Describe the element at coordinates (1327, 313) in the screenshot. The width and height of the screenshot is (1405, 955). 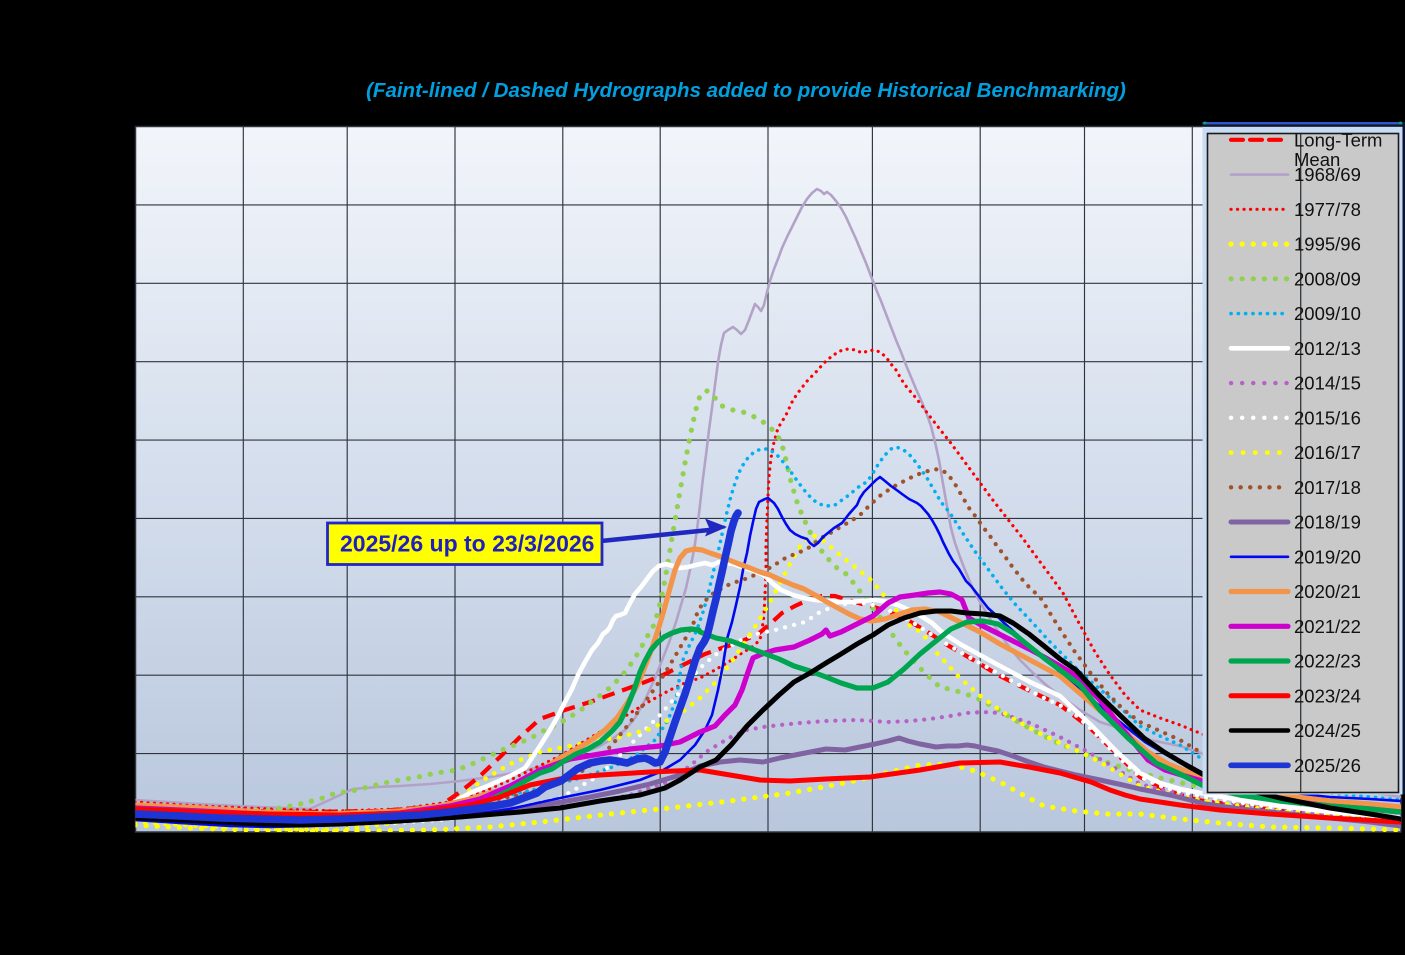
I see `svg-text: 2009/10` at that location.